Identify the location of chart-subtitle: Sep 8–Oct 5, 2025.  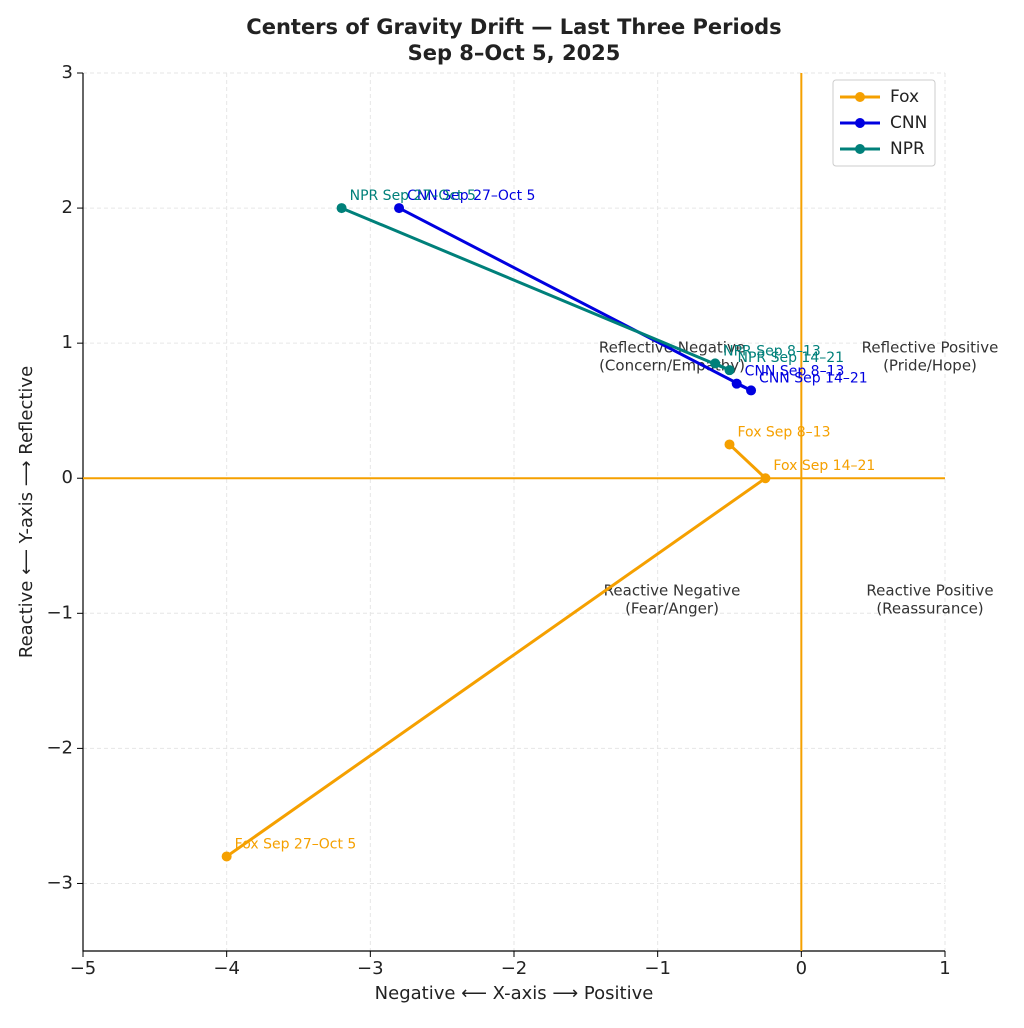
(514, 53).